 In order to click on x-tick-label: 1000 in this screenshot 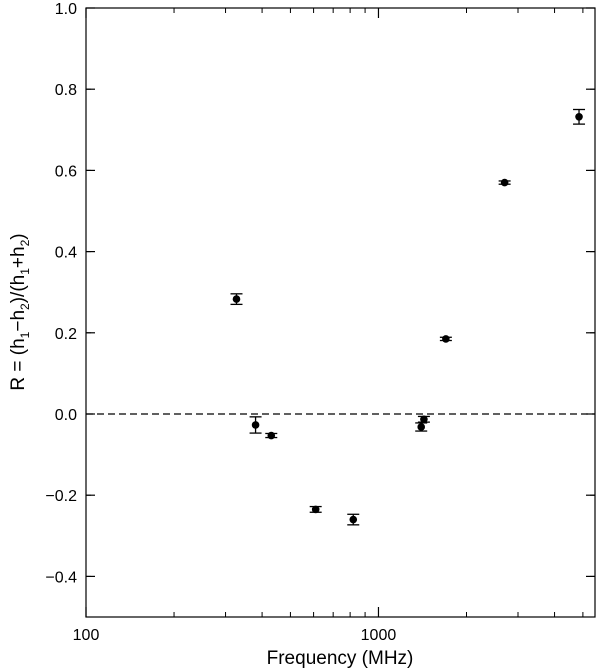, I will do `click(379, 635)`.